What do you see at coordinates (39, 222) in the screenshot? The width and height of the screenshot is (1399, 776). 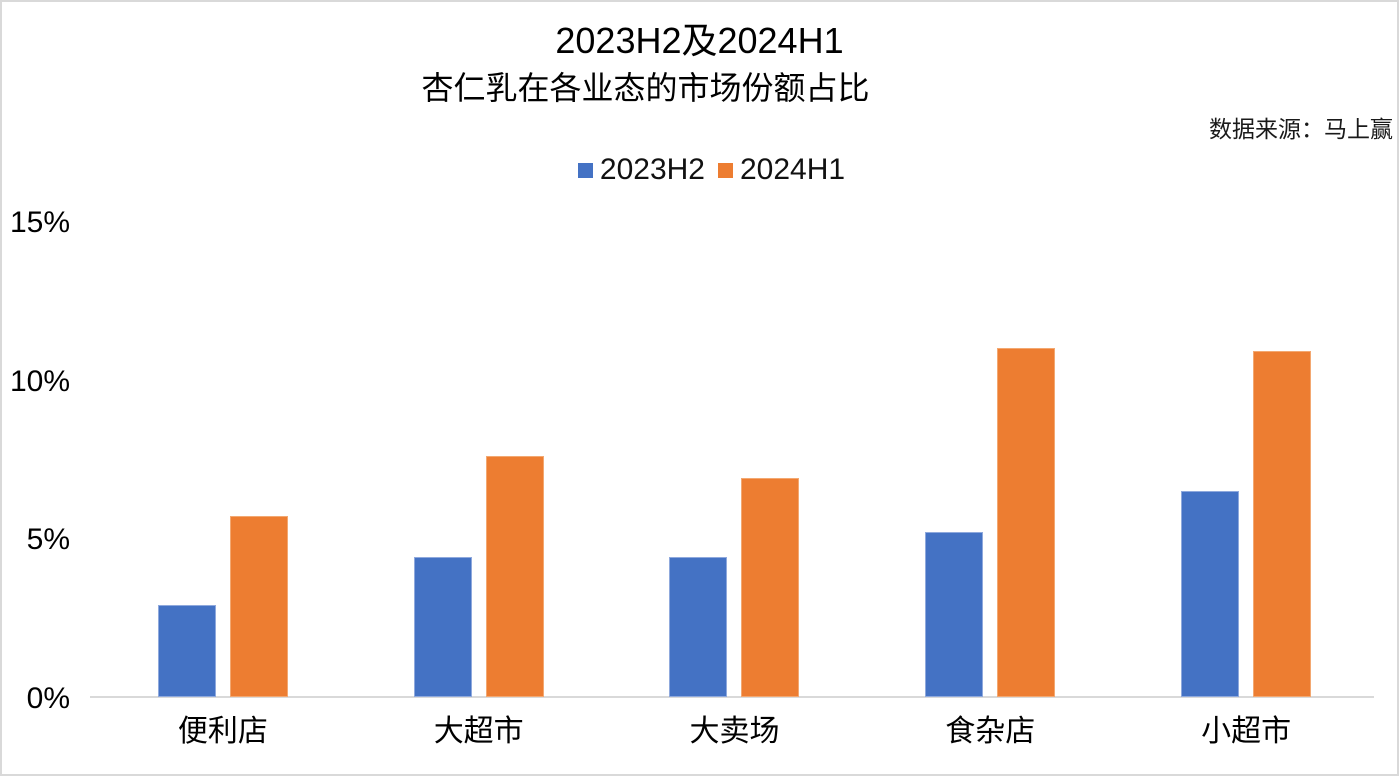 I see `y-axis-tick-label: 15%` at bounding box center [39, 222].